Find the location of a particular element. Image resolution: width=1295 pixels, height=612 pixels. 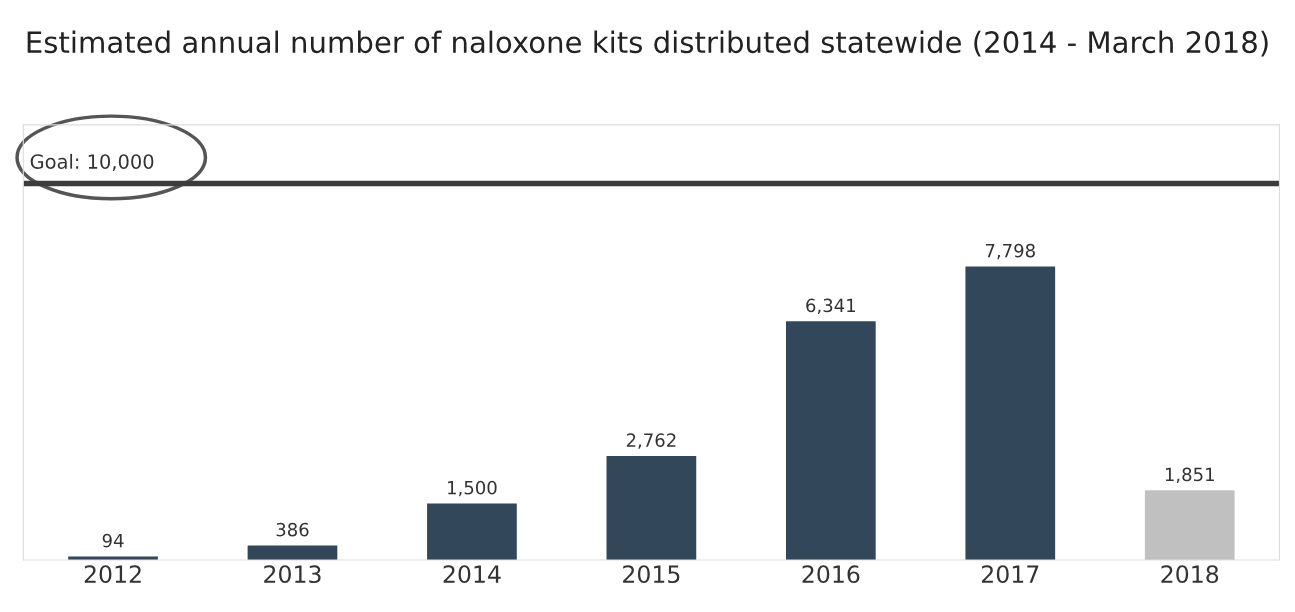

data-label: 1,500 is located at coordinates (472, 488).